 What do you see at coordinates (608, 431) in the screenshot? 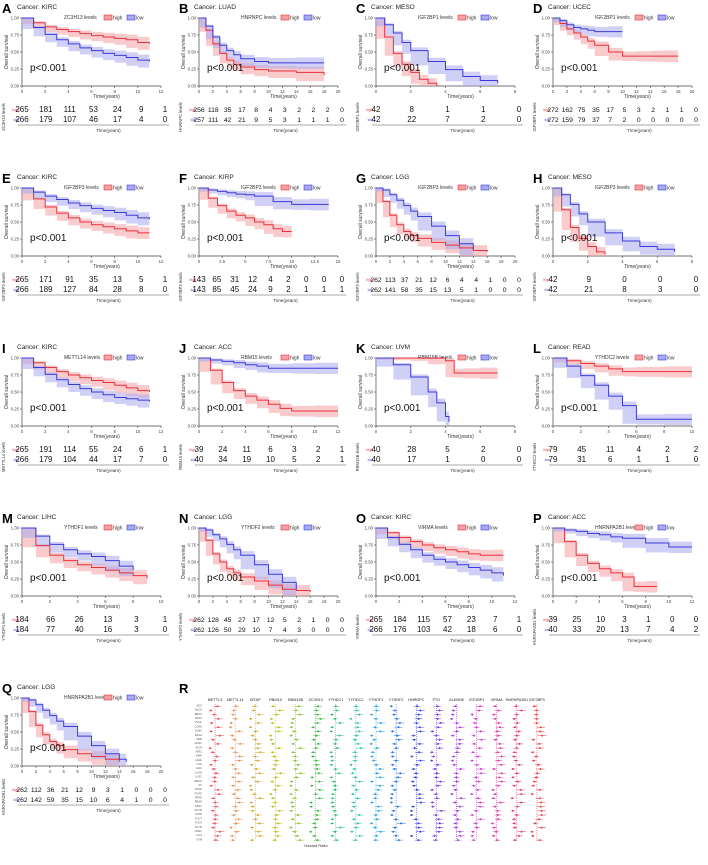
I see `x-tick-label: 4` at bounding box center [608, 431].